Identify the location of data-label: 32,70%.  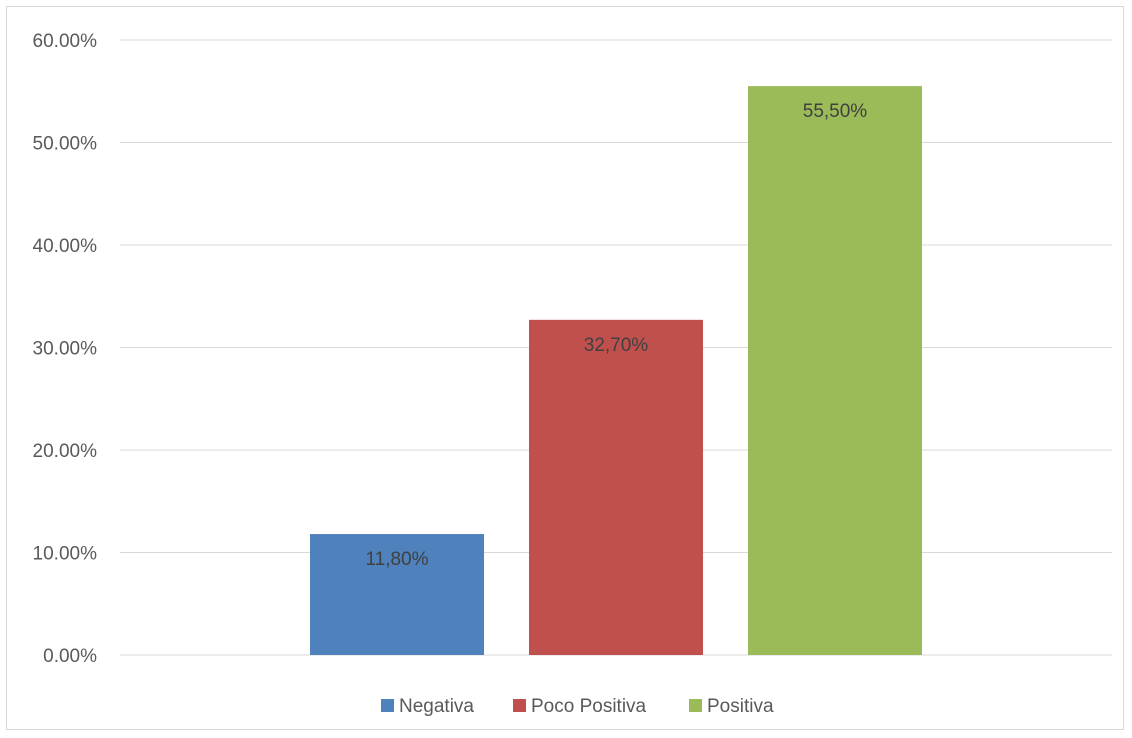
(616, 345).